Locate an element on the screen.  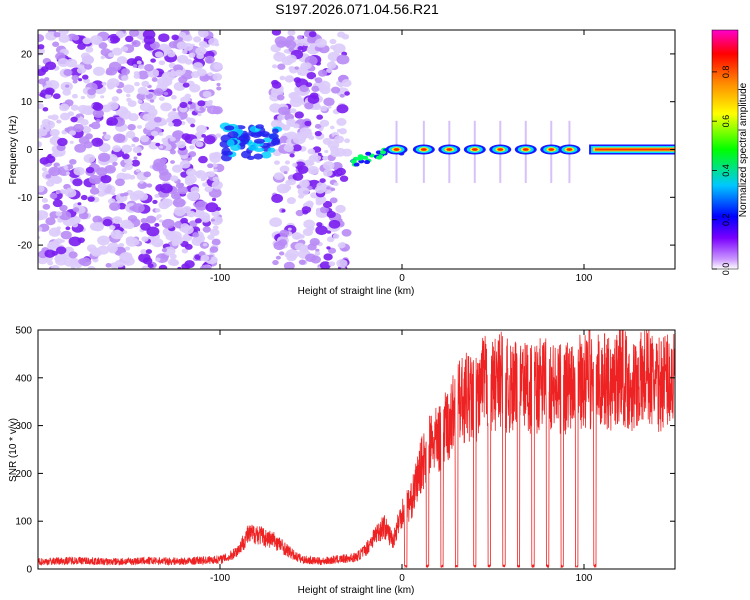
colorbar-tick-label: 0.2 is located at coordinates (726, 219).